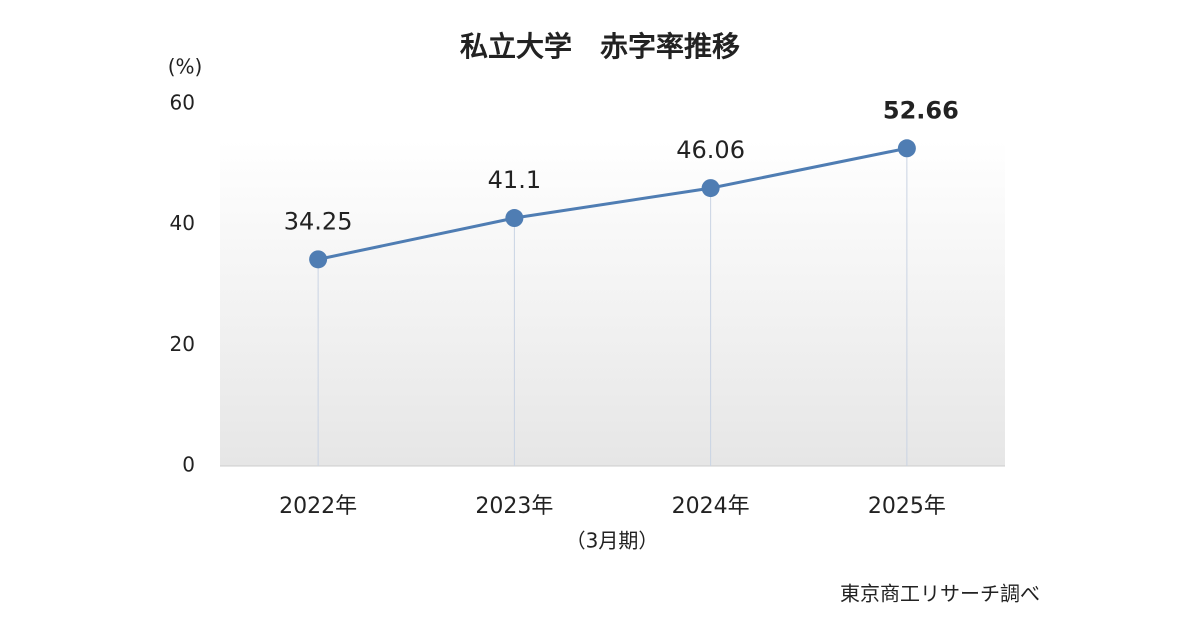 Image resolution: width=1200 pixels, height=630 pixels. What do you see at coordinates (514, 506) in the screenshot?
I see `x-tick-label: 2023年` at bounding box center [514, 506].